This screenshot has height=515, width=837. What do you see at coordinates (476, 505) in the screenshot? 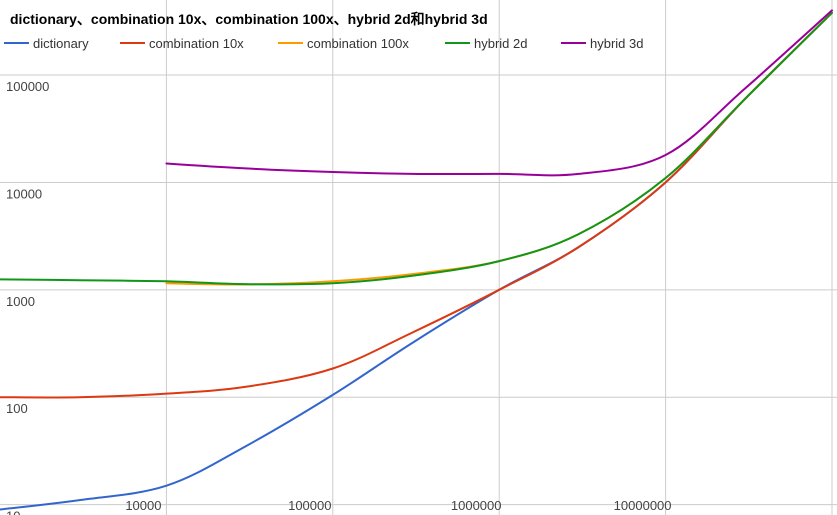
I see `x-tick-label-2: 1000000` at bounding box center [476, 505].